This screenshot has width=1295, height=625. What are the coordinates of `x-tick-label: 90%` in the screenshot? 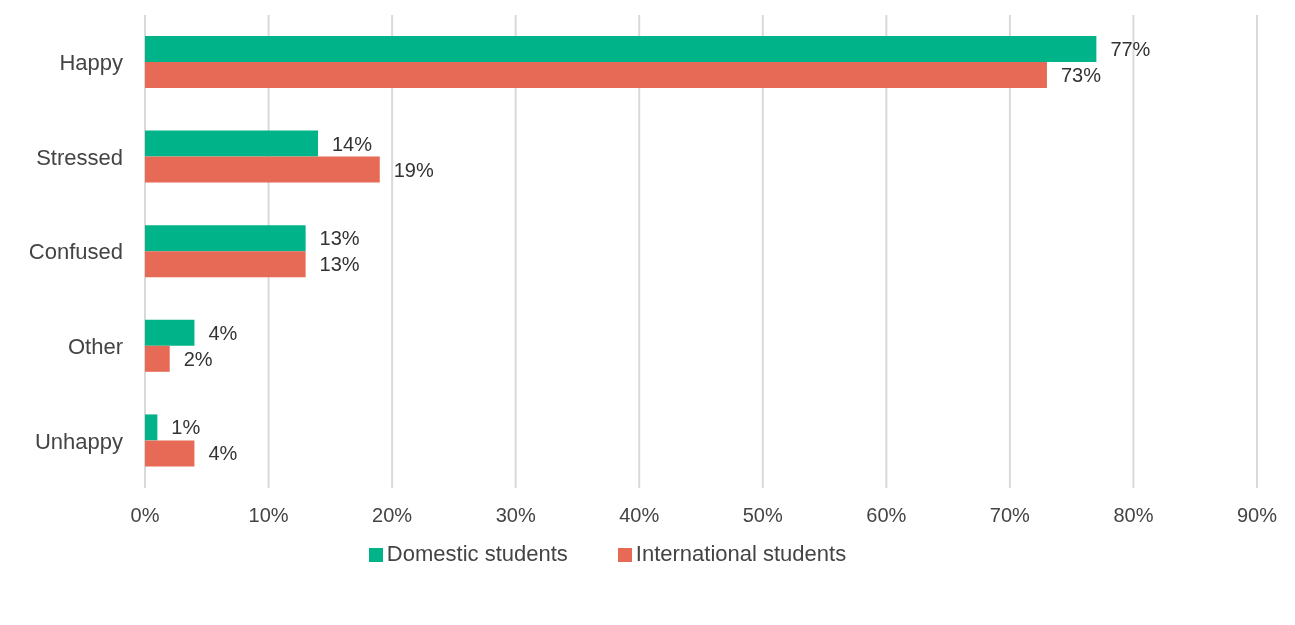 It's located at (1257, 515).